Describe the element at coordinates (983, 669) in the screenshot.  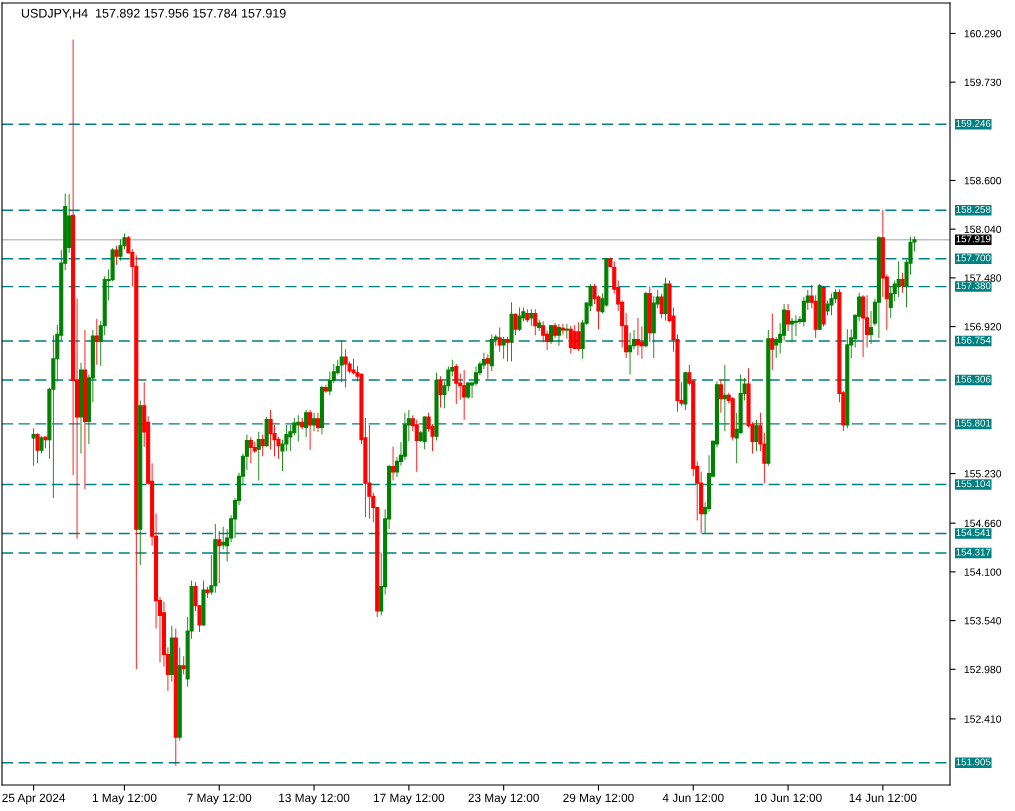
I see `y-tick-label: 152.980` at that location.